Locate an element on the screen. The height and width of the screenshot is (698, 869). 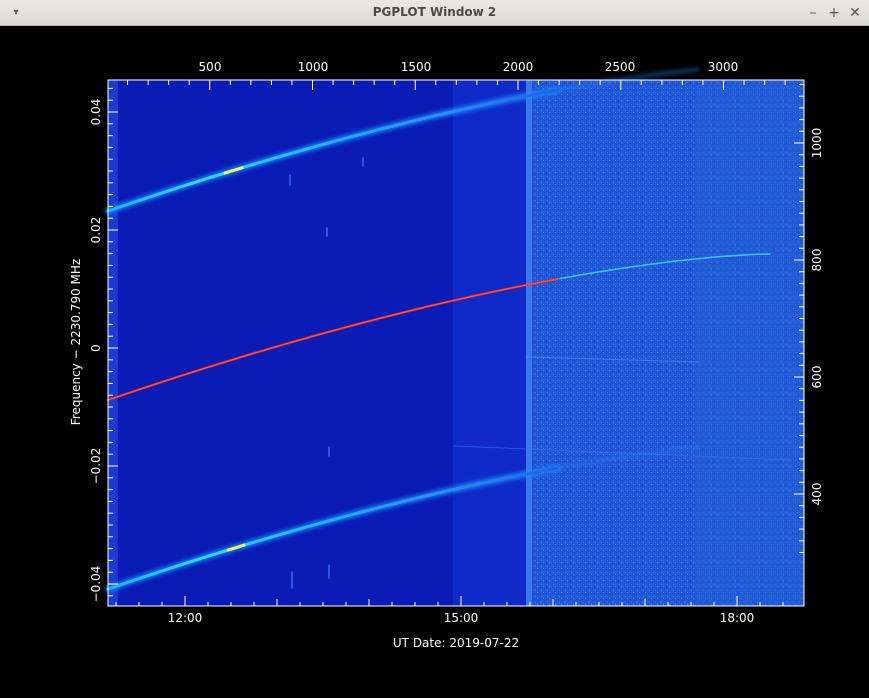
upper-sideband is located at coordinates (333, 150).